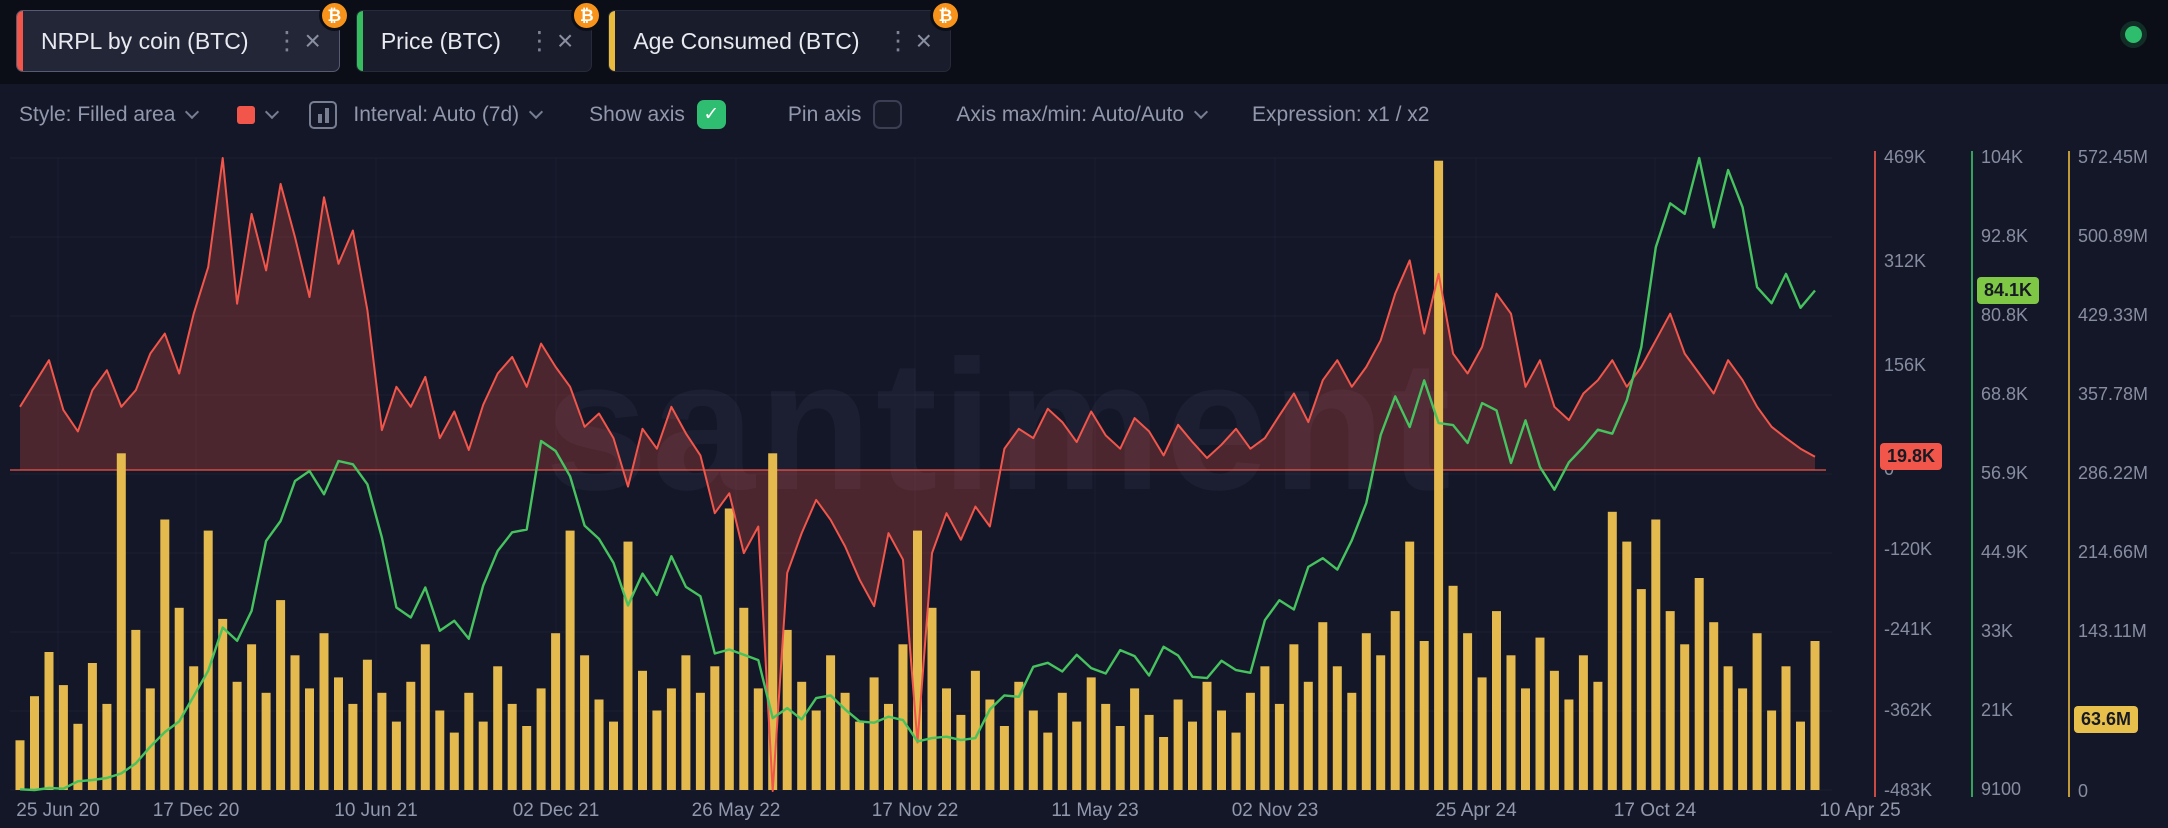 This screenshot has width=2168, height=828. What do you see at coordinates (845, 114) in the screenshot?
I see `pin-axis-toggle: Pin axis` at bounding box center [845, 114].